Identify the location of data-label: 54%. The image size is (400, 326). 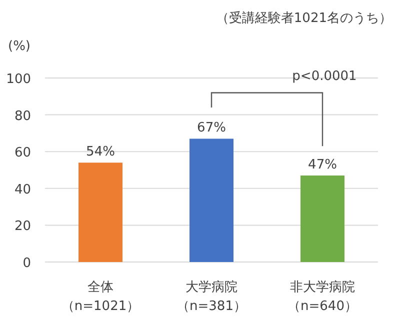
(100, 152).